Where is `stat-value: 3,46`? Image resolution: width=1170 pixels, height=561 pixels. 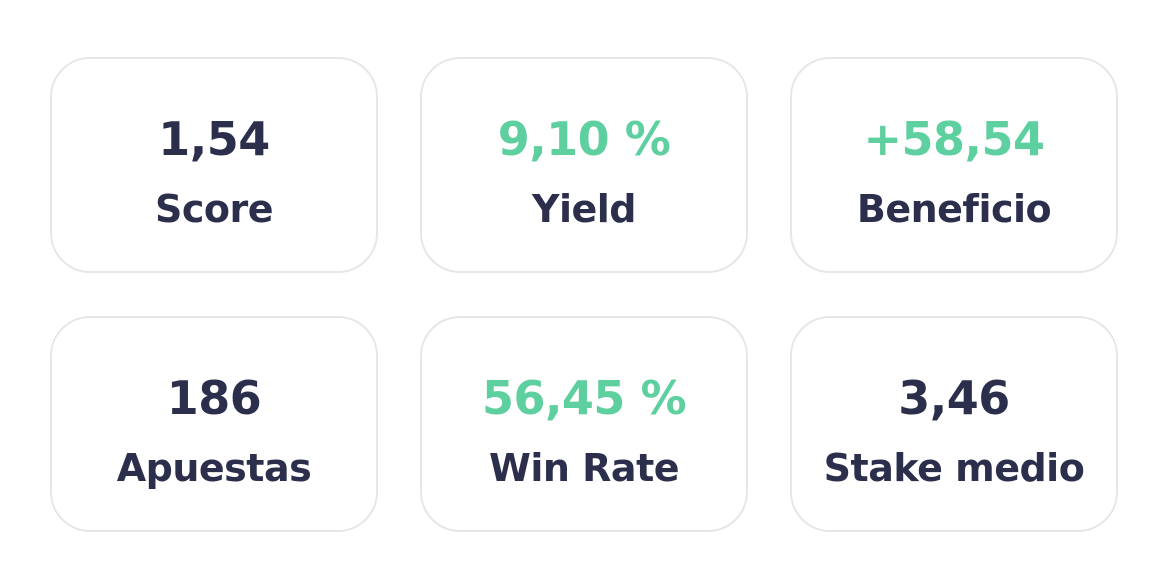
stat-value: 3,46 is located at coordinates (954, 398).